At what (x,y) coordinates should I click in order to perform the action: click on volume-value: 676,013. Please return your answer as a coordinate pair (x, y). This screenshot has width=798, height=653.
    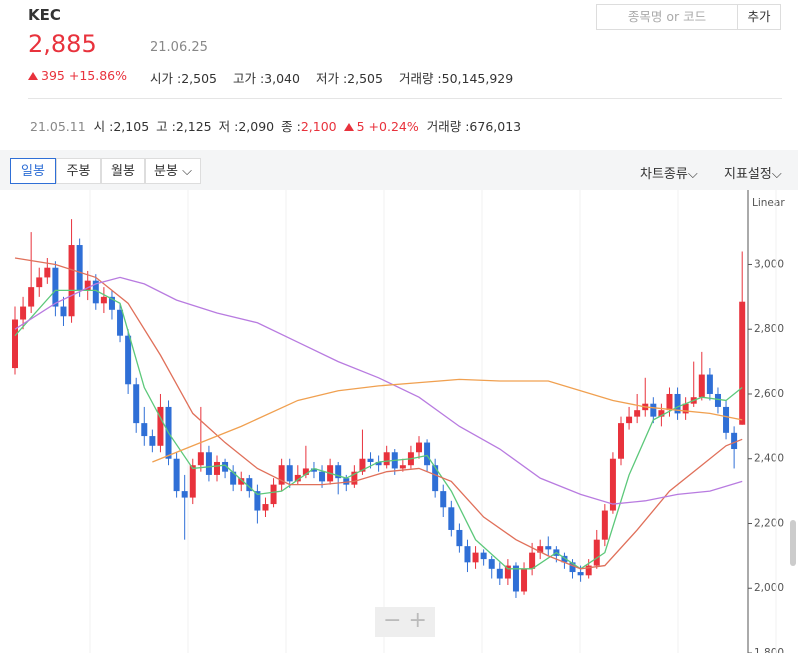
    Looking at the image, I should click on (495, 126).